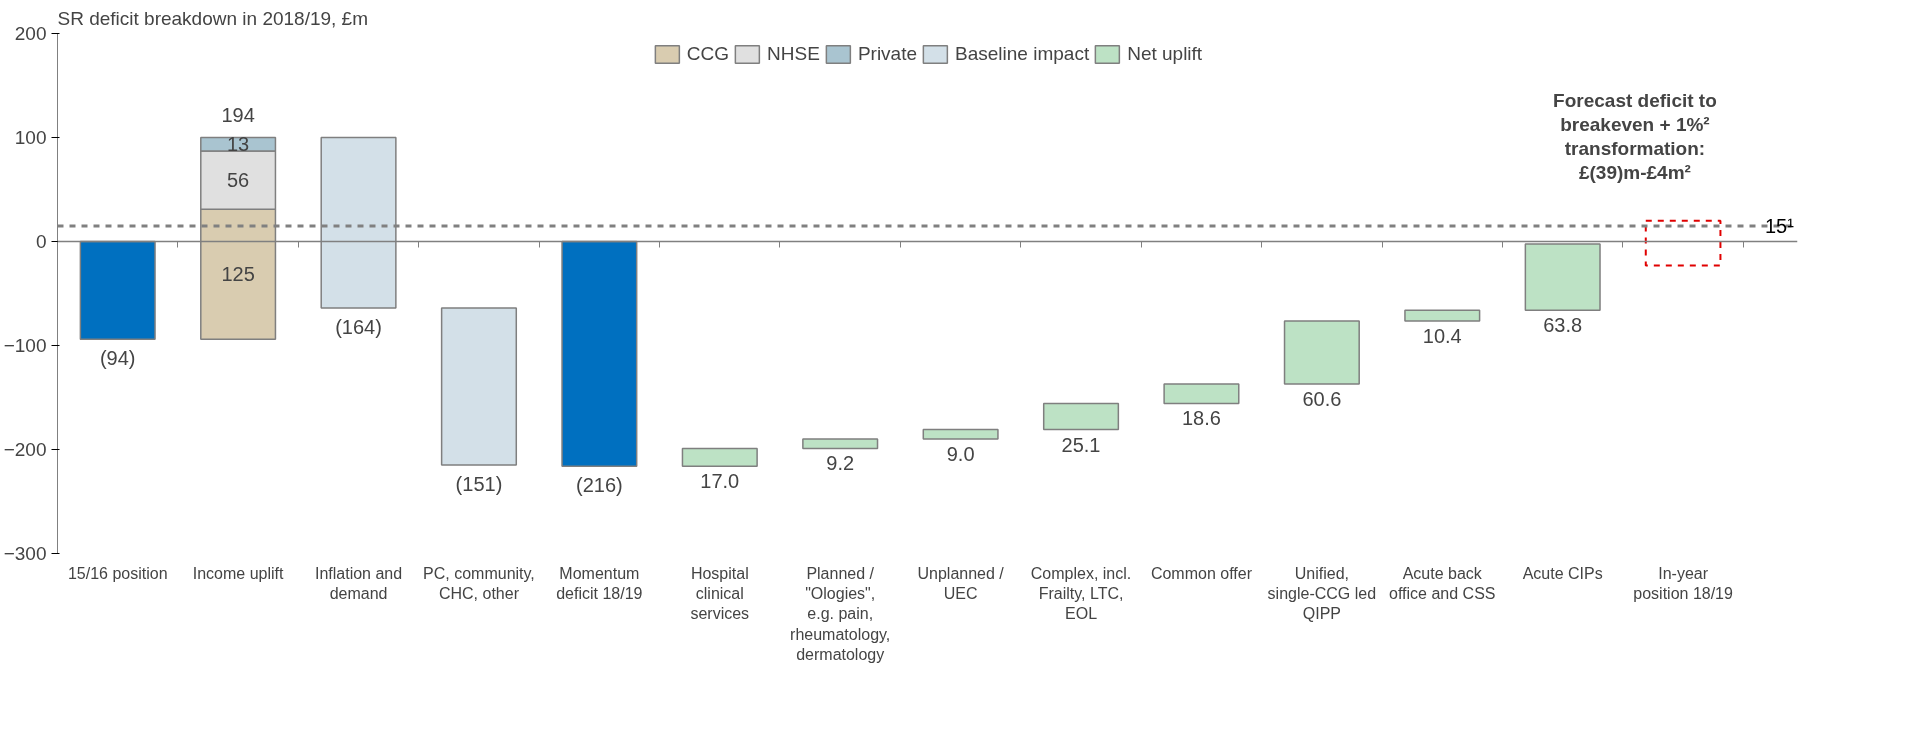 This screenshot has width=1918, height=749. I want to click on x-tick-label: Inflation and demand, so click(358, 583).